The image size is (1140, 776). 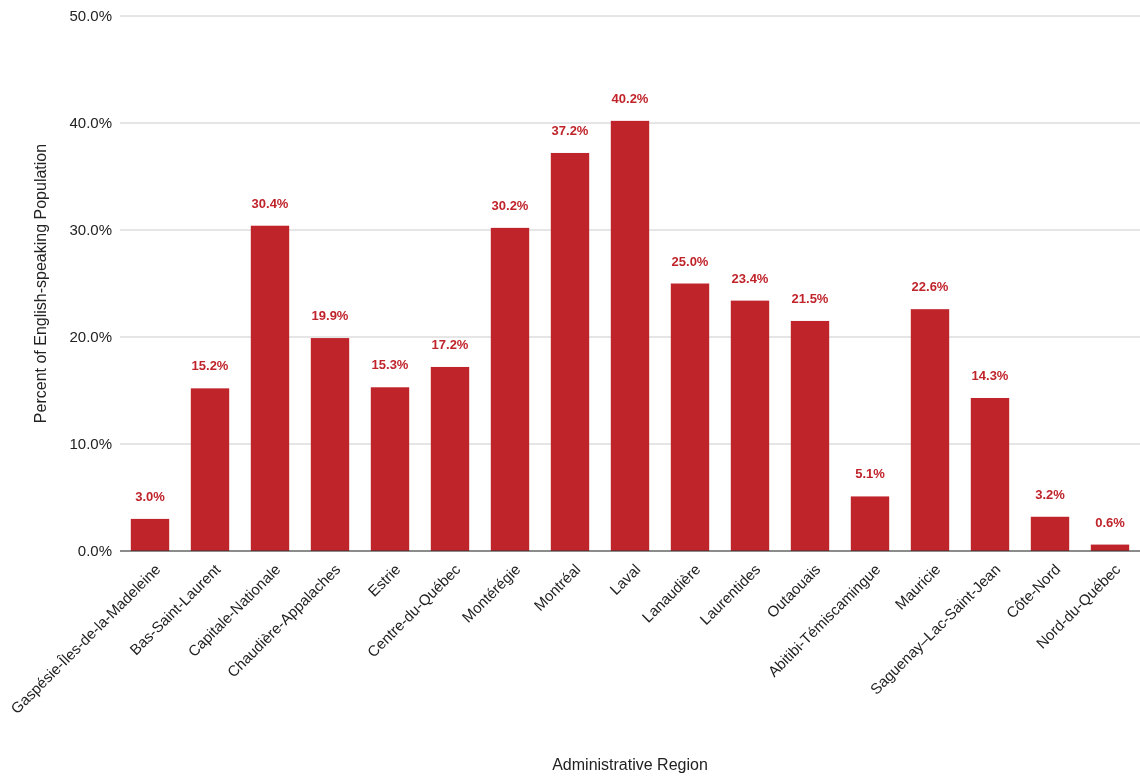 What do you see at coordinates (930, 287) in the screenshot?
I see `data-label: 22.6%` at bounding box center [930, 287].